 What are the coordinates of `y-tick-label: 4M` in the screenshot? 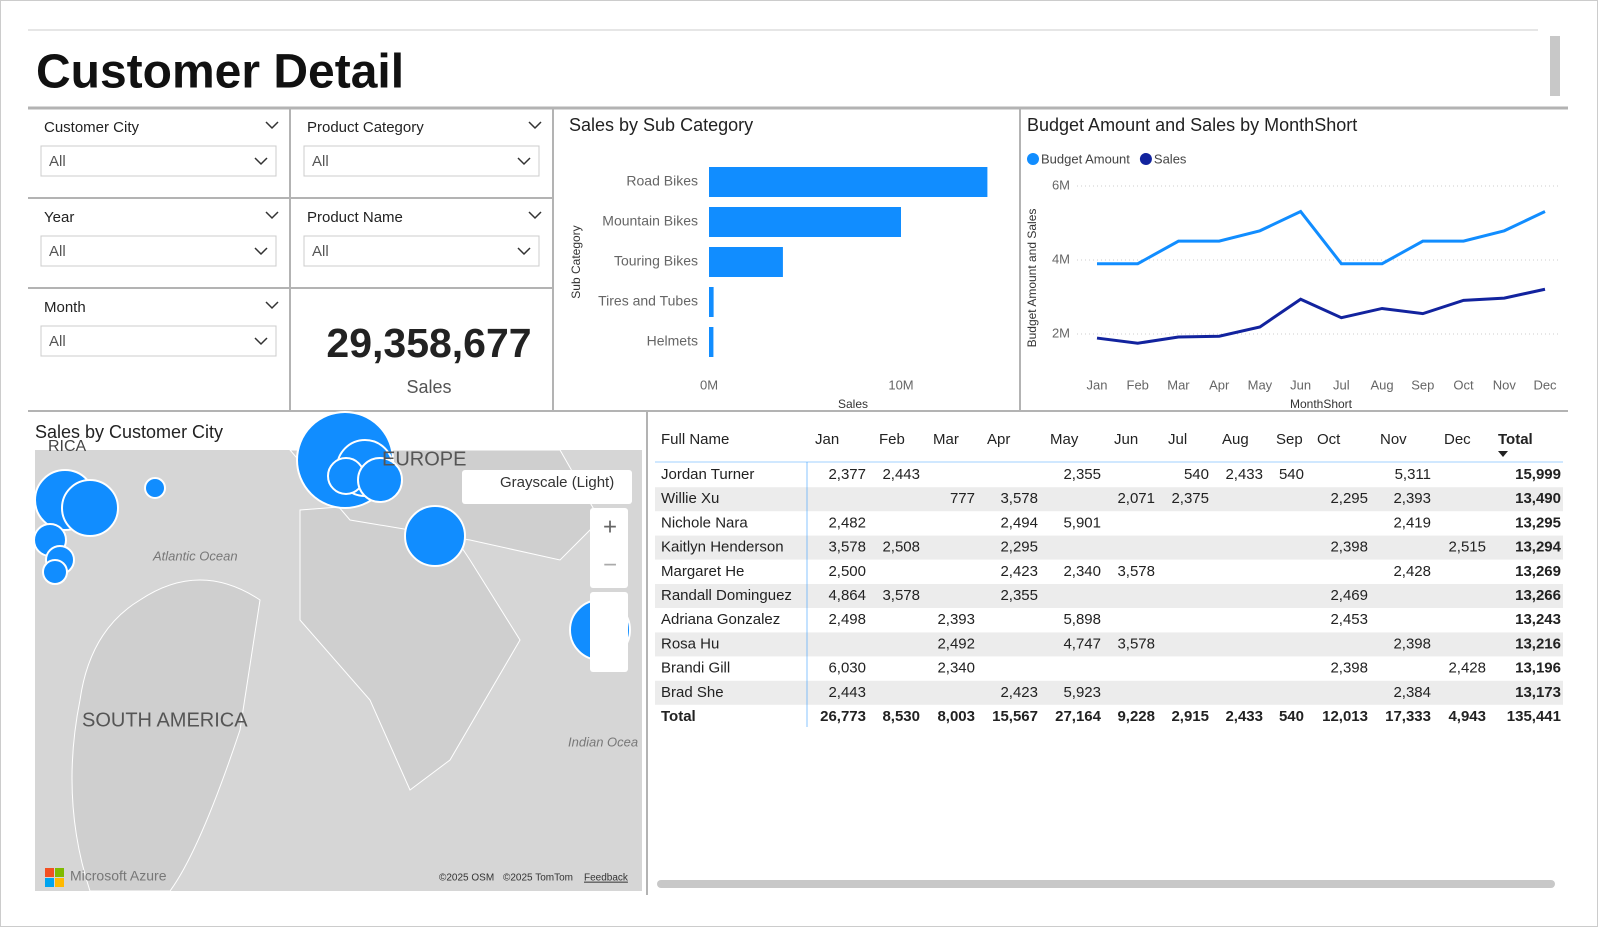 It's located at (1061, 258).